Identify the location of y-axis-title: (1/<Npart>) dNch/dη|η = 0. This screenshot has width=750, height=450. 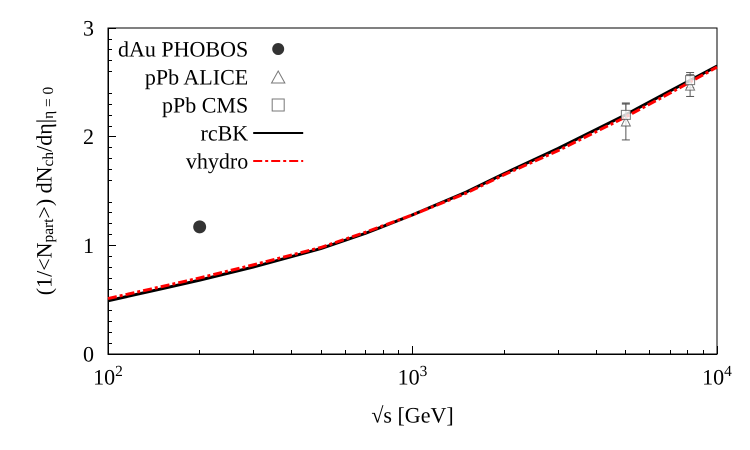
(44, 191).